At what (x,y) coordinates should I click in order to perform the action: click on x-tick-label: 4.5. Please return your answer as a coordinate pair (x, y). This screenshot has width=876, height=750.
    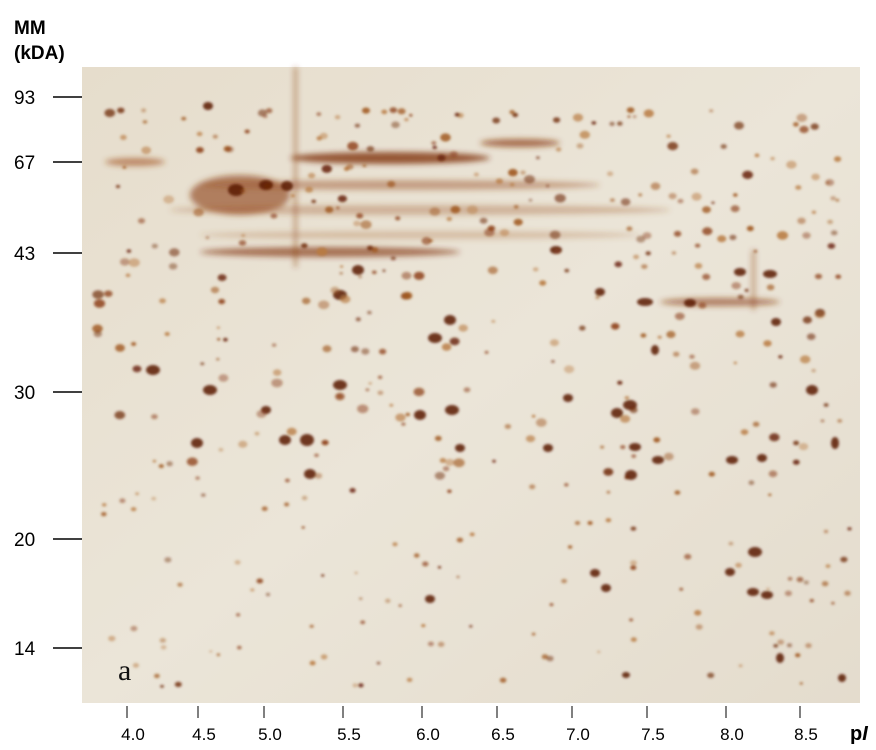
    Looking at the image, I should click on (204, 734).